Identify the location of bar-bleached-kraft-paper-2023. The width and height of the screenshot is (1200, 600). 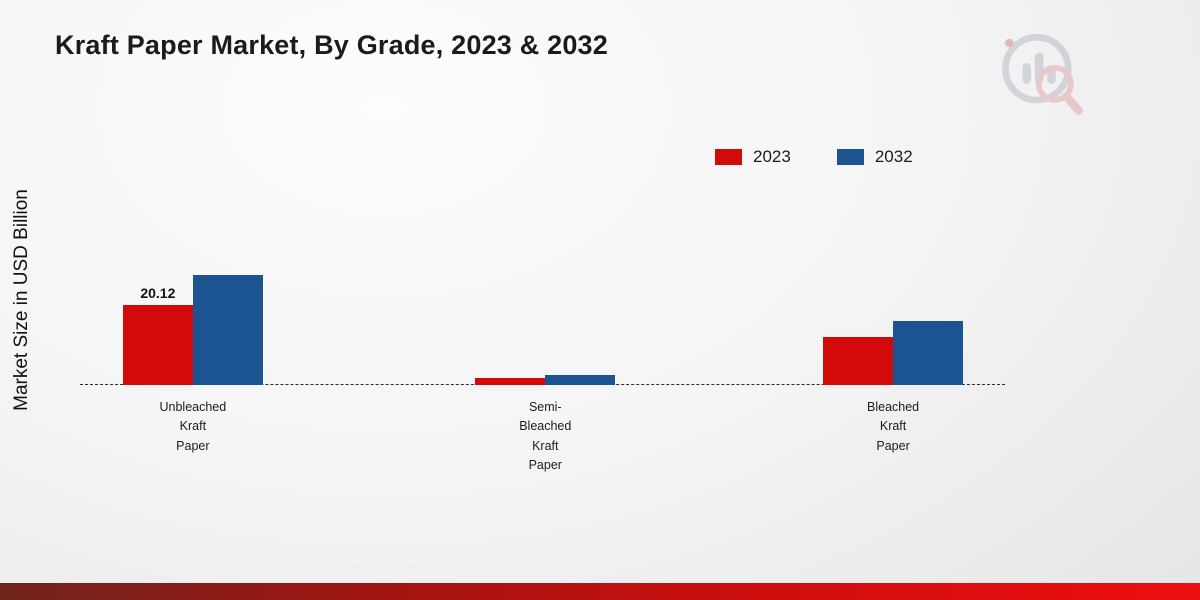
(858, 360).